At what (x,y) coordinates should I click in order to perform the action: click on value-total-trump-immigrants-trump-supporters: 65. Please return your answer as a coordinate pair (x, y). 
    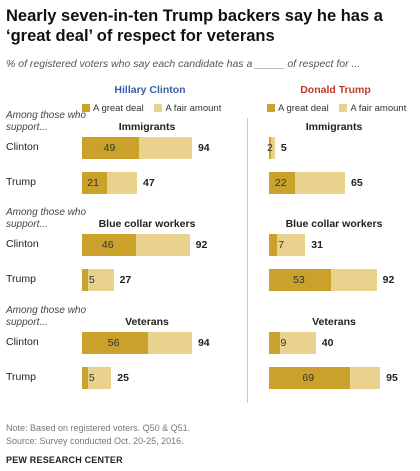
    Looking at the image, I should click on (357, 183).